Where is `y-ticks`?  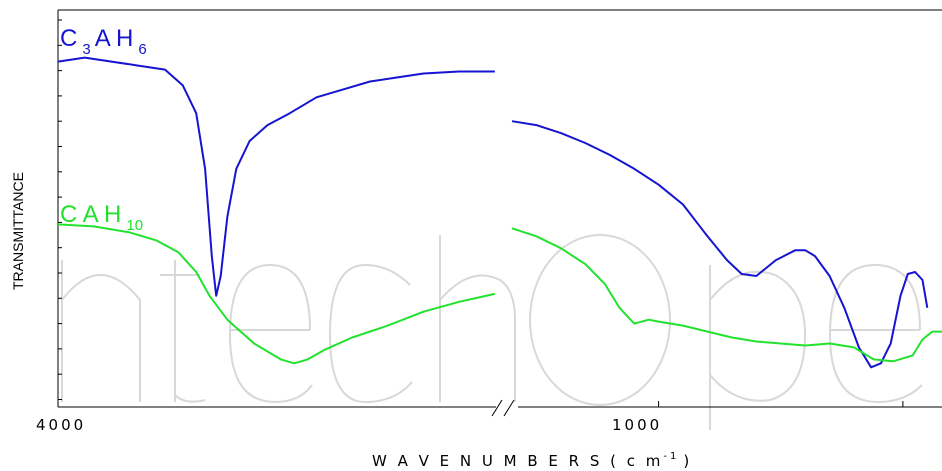
y-ticks is located at coordinates (60, 209).